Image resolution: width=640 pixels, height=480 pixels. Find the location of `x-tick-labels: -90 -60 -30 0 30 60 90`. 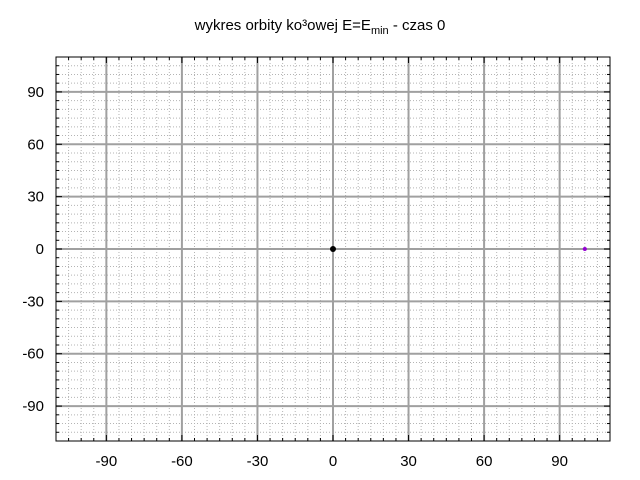

x-tick-labels: -90 -60 -30 0 30 60 90 is located at coordinates (332, 461).